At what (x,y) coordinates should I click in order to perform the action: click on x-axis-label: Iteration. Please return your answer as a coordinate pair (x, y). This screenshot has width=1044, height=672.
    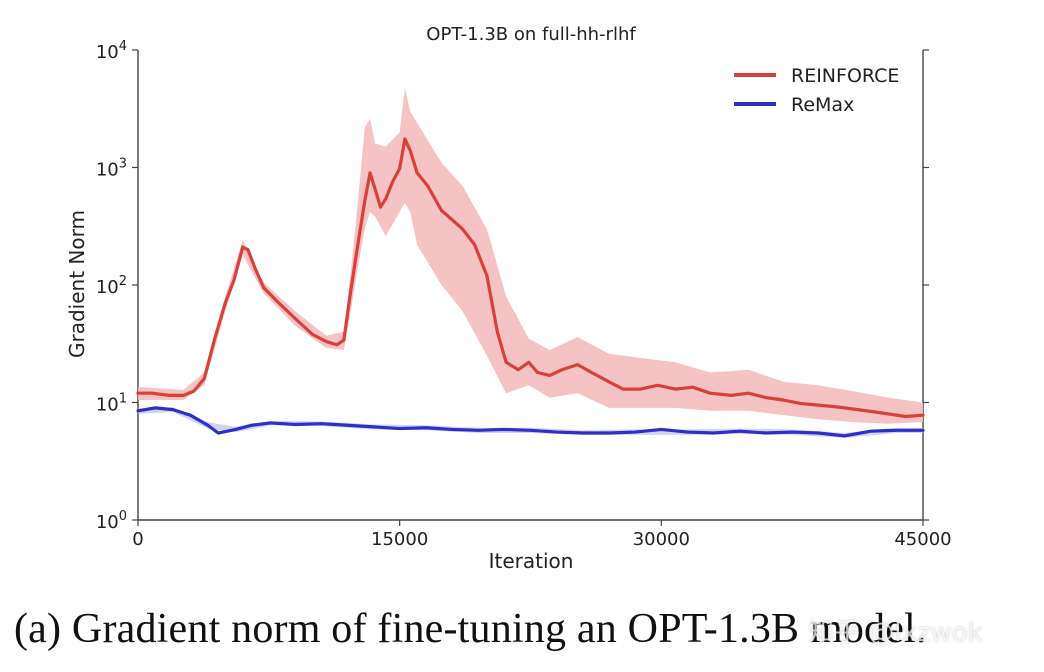
    Looking at the image, I should click on (531, 561).